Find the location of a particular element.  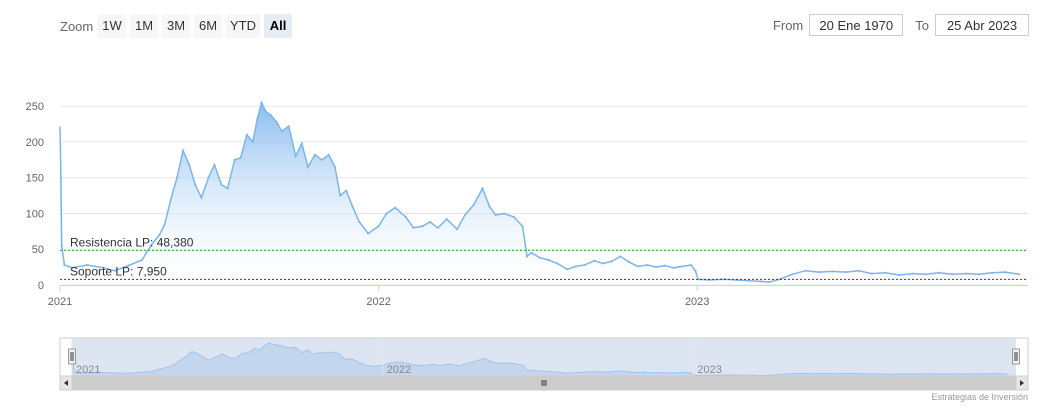

navigator: 2021 2022 2023 is located at coordinates (544, 357).